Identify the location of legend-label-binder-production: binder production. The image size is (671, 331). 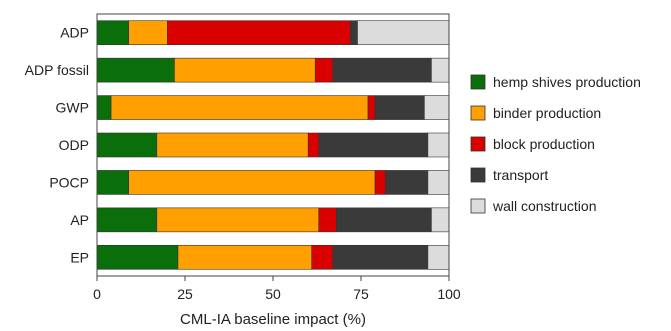
(547, 113).